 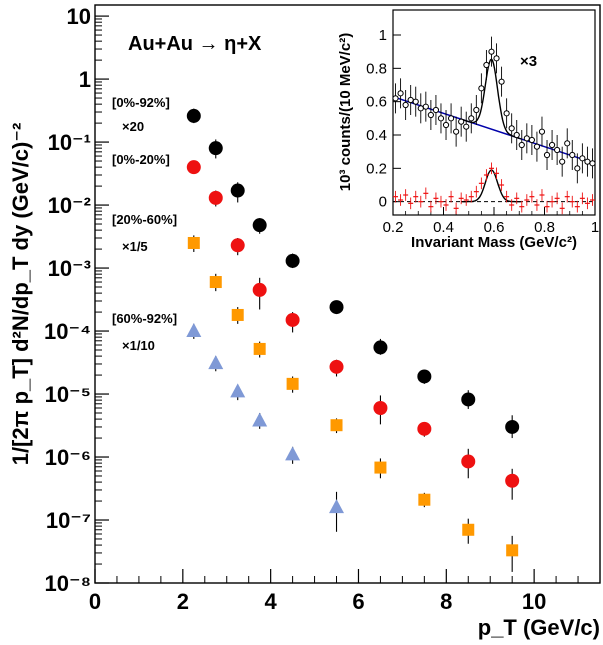 What do you see at coordinates (133, 126) in the screenshot?
I see `legend-scale-0-92: ×20` at bounding box center [133, 126].